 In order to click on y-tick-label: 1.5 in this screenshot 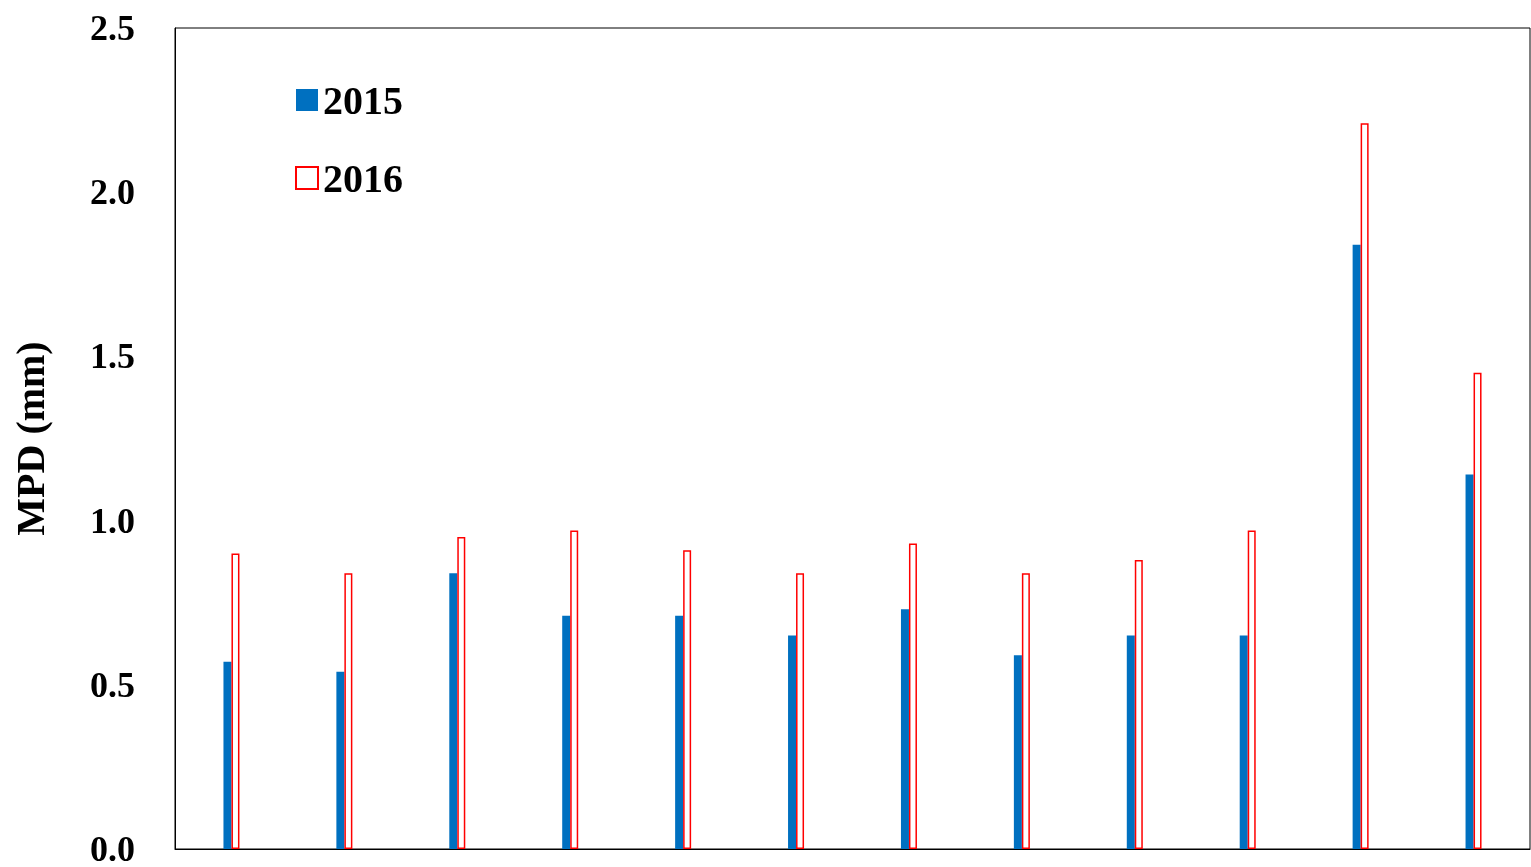, I will do `click(112, 356)`.